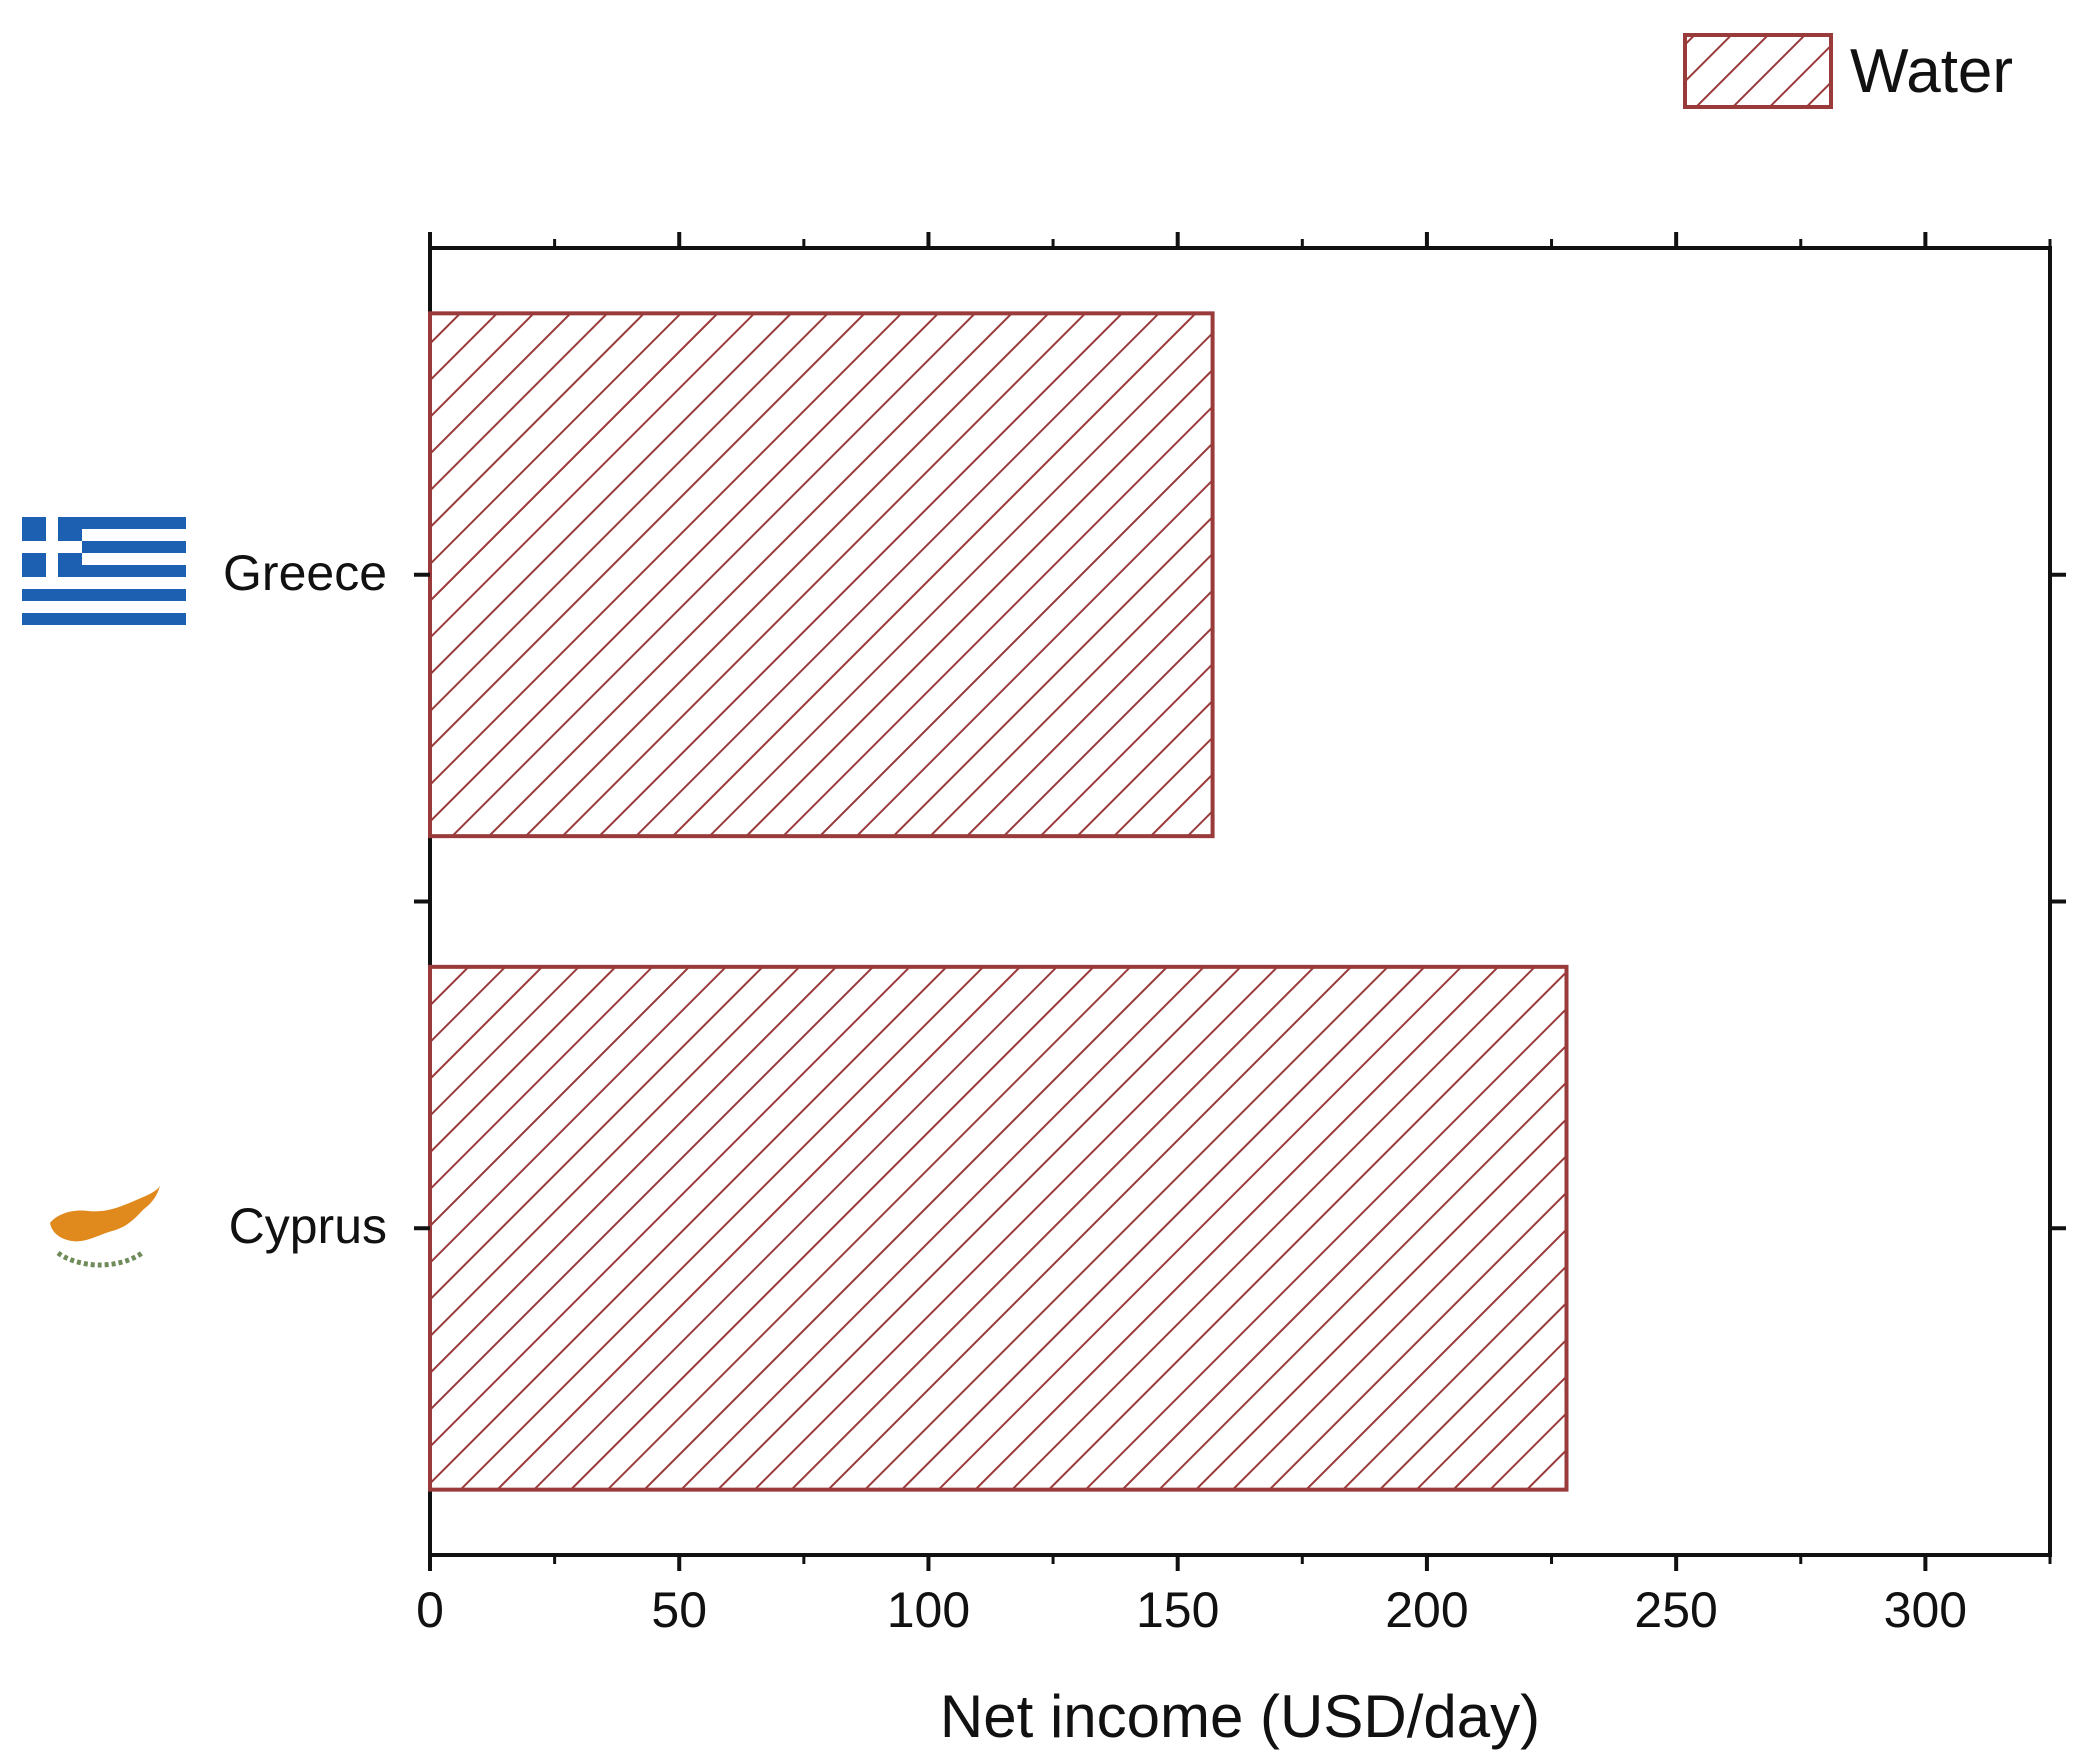  What do you see at coordinates (821, 575) in the screenshot?
I see `bar-greece` at bounding box center [821, 575].